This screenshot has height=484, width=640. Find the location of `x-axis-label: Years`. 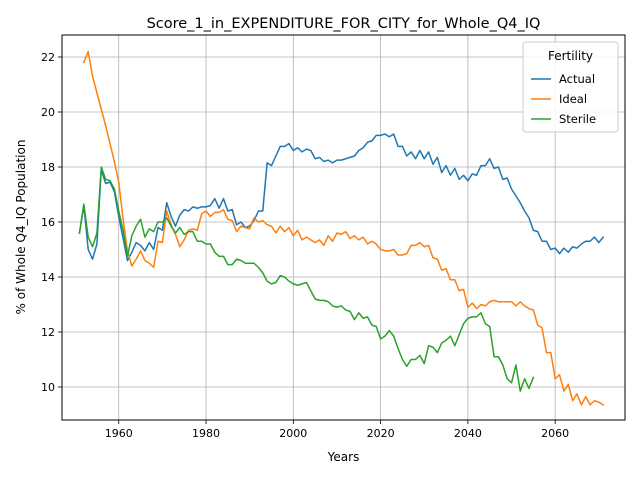

x-axis-label: Years is located at coordinates (343, 457).